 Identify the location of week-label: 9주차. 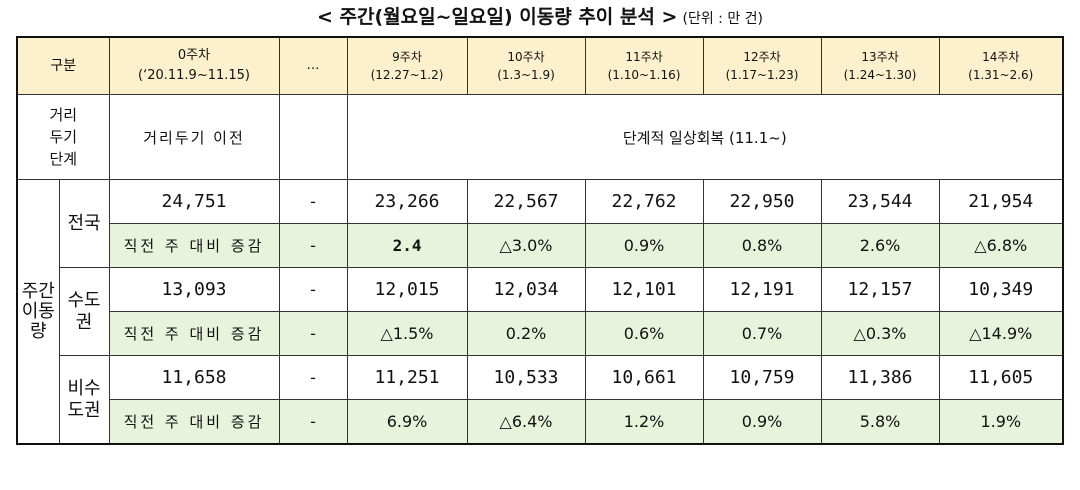
(407, 57).